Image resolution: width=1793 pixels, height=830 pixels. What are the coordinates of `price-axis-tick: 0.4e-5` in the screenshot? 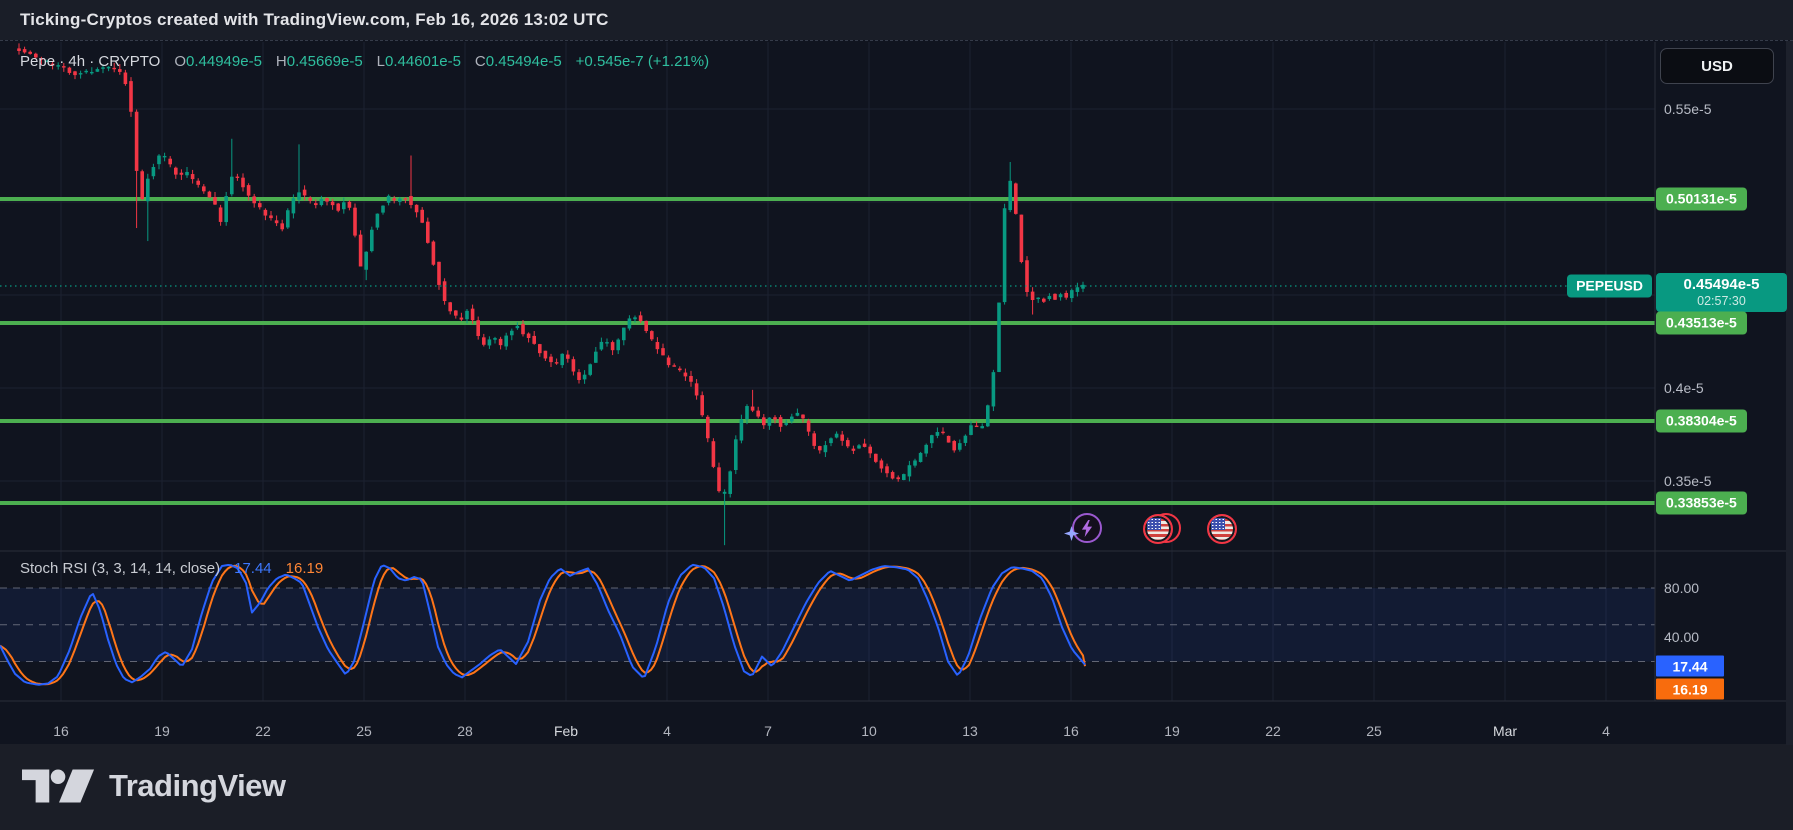 It's located at (1684, 388).